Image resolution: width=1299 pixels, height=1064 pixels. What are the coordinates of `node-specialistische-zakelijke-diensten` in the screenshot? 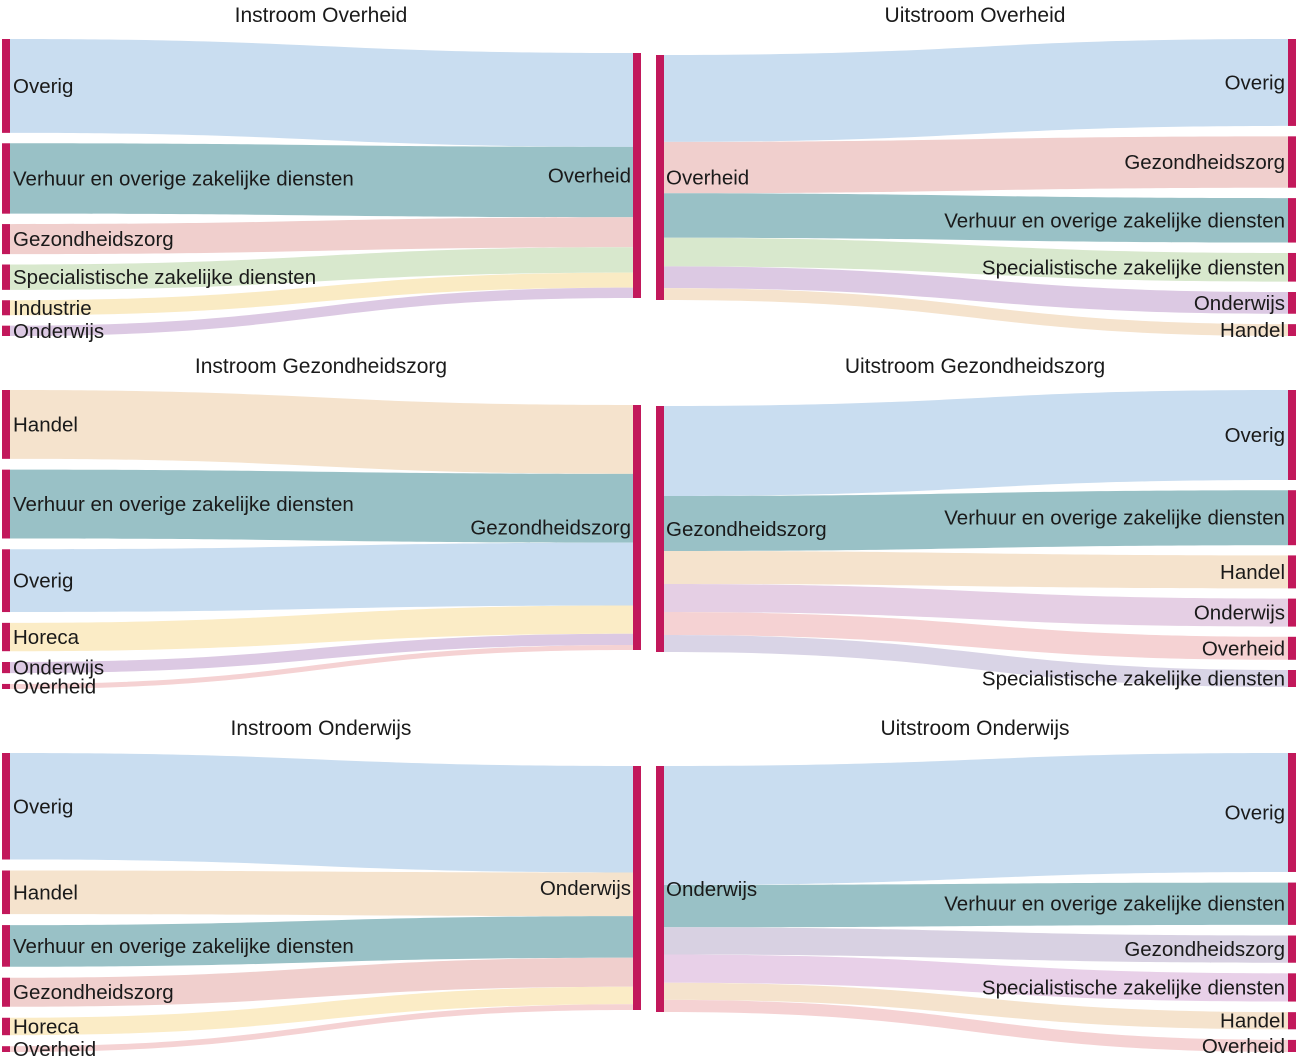 It's located at (6, 277).